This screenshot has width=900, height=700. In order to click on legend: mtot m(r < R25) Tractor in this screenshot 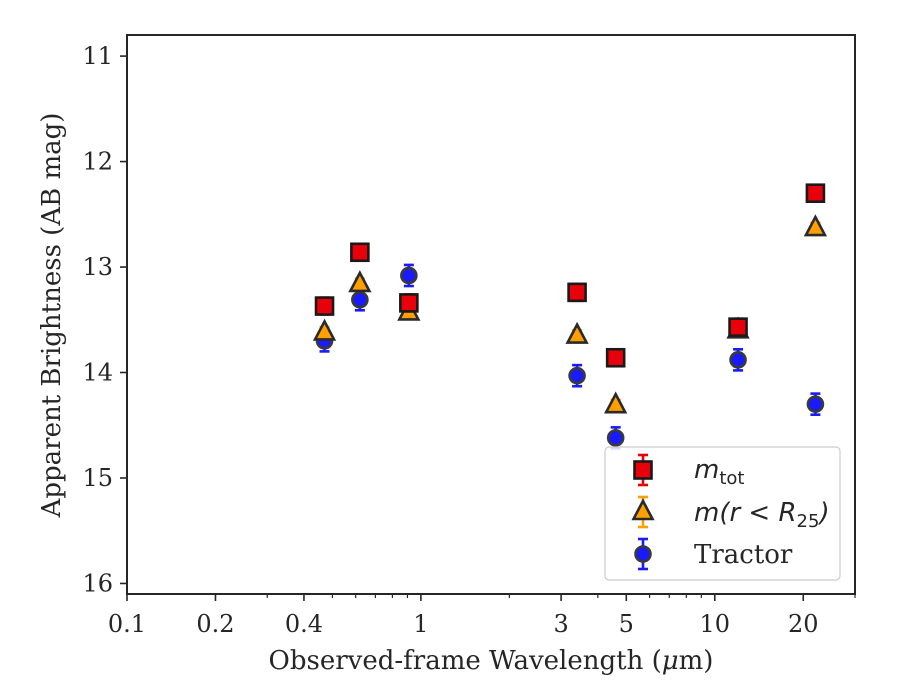, I will do `click(722, 513)`.